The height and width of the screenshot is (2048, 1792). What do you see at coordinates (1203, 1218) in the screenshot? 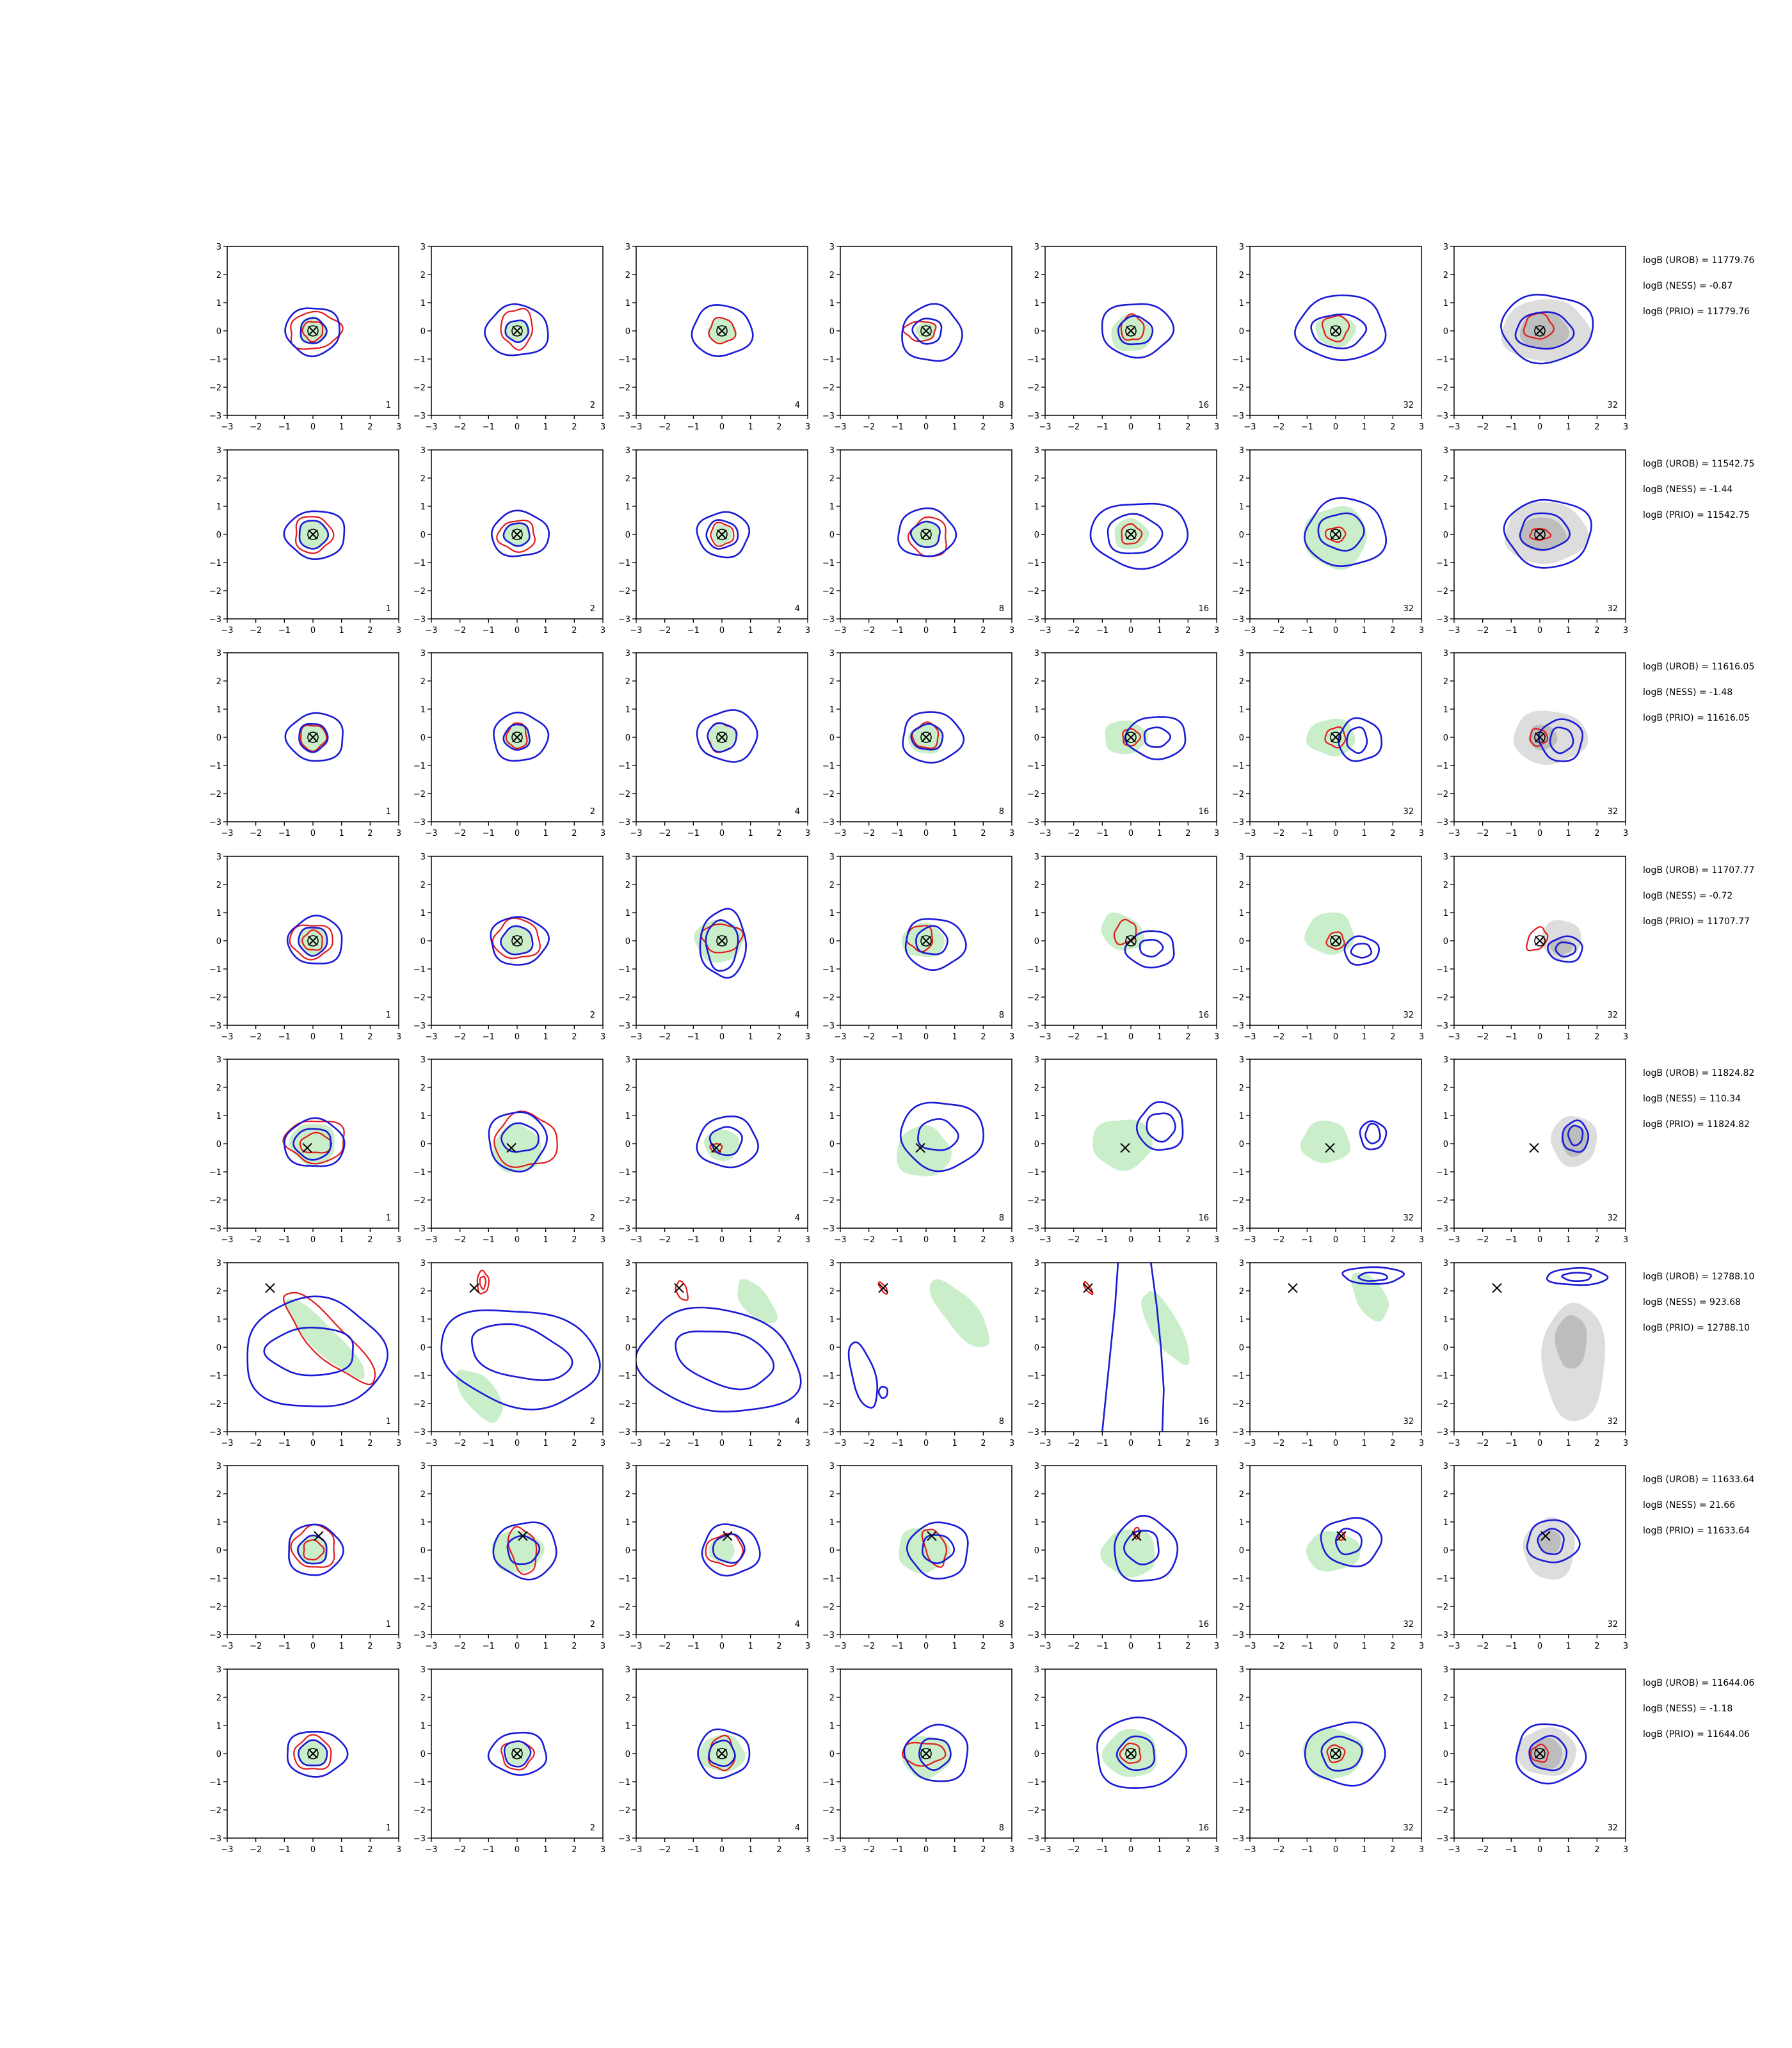
I see `panel-column-label: 16` at bounding box center [1203, 1218].